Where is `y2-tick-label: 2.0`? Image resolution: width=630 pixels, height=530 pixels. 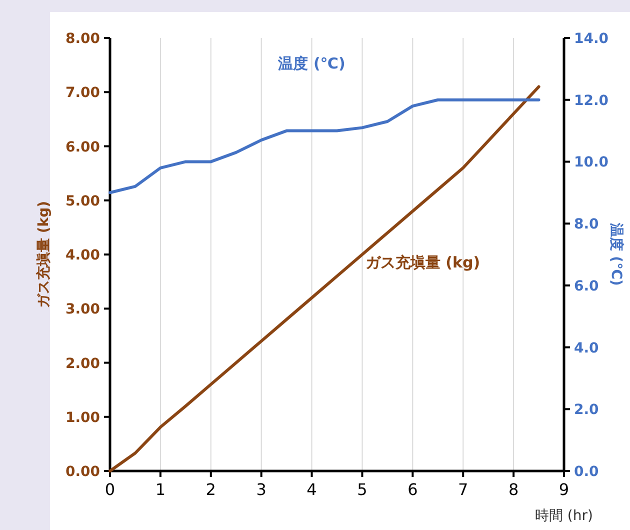
y2-tick-label: 2.0 is located at coordinates (587, 410).